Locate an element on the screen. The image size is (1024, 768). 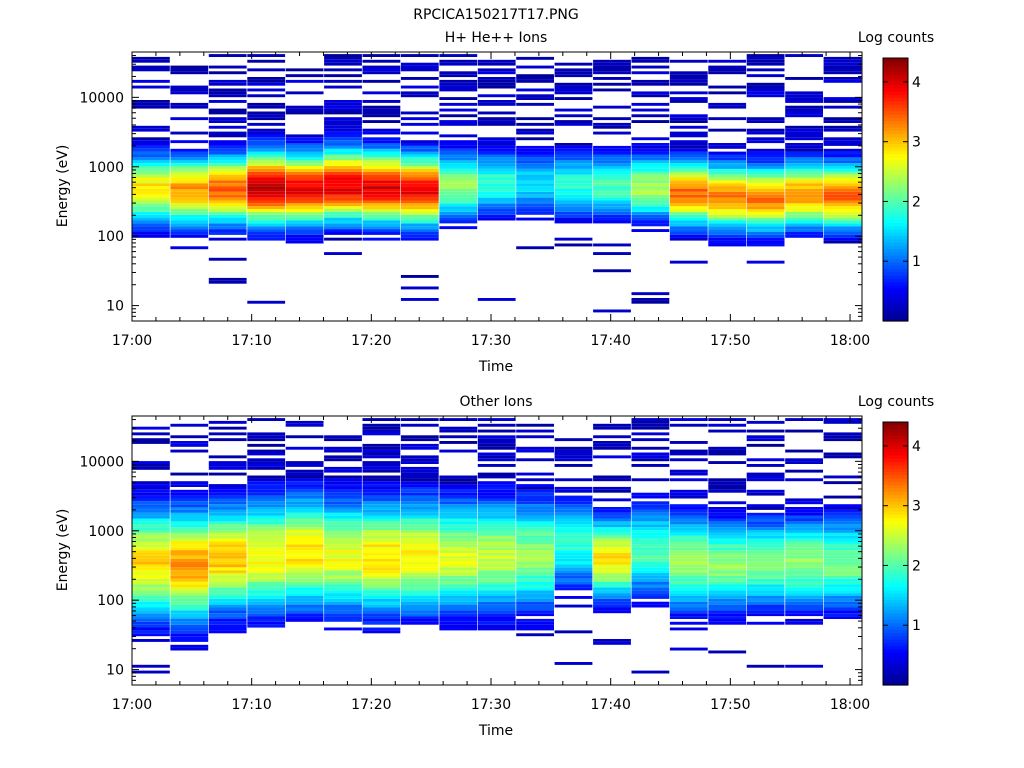
figure-title: RPCICA150217T17.PNG is located at coordinates (495, 15).